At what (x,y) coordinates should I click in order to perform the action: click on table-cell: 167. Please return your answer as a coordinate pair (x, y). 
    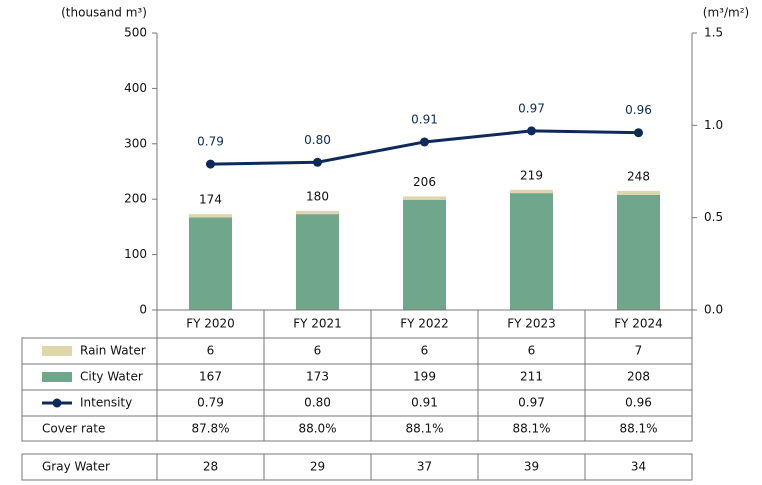
    Looking at the image, I should click on (210, 377).